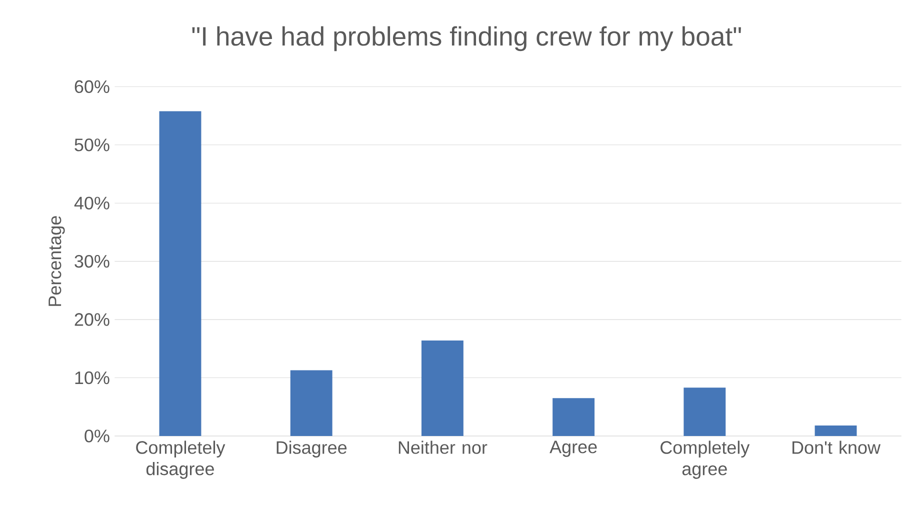  Describe the element at coordinates (311, 449) in the screenshot. I see `x-tick-label: Disagree` at that location.